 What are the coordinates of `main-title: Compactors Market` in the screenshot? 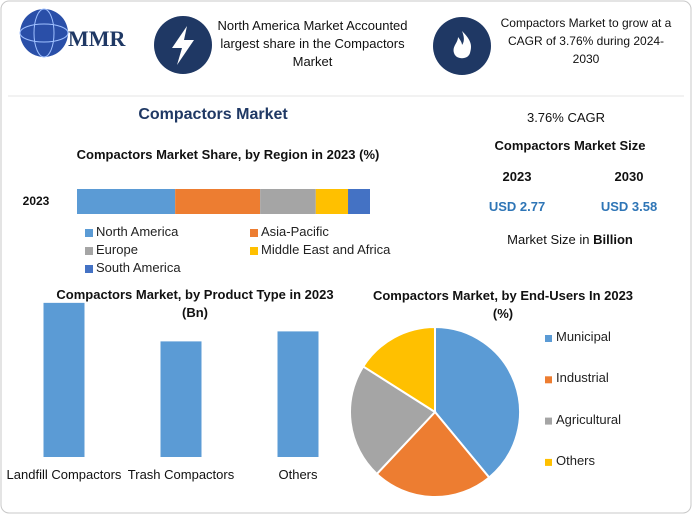 It's located at (213, 114).